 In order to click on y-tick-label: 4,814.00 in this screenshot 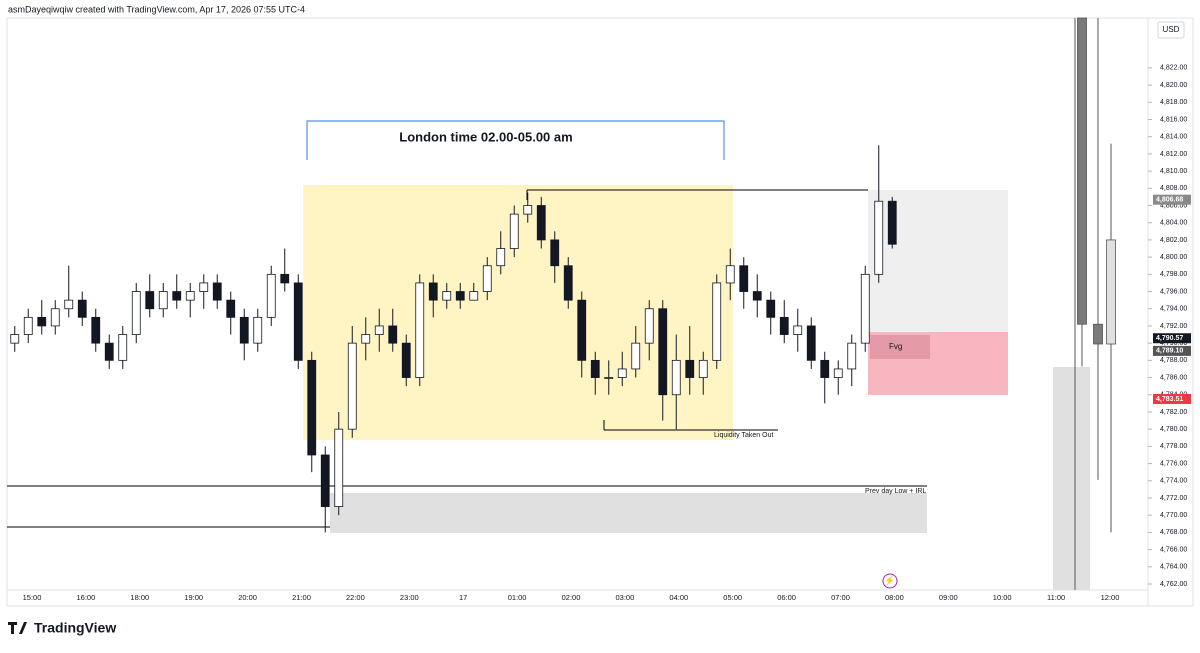, I will do `click(1173, 137)`.